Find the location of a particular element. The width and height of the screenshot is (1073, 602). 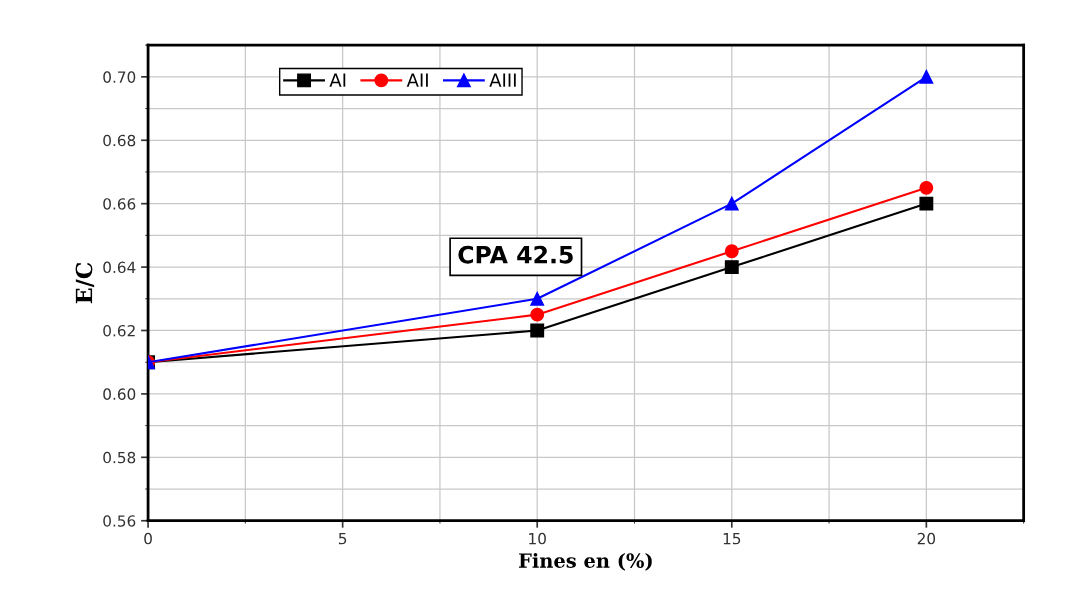

y-tick-label: 0.62 is located at coordinates (119, 330).